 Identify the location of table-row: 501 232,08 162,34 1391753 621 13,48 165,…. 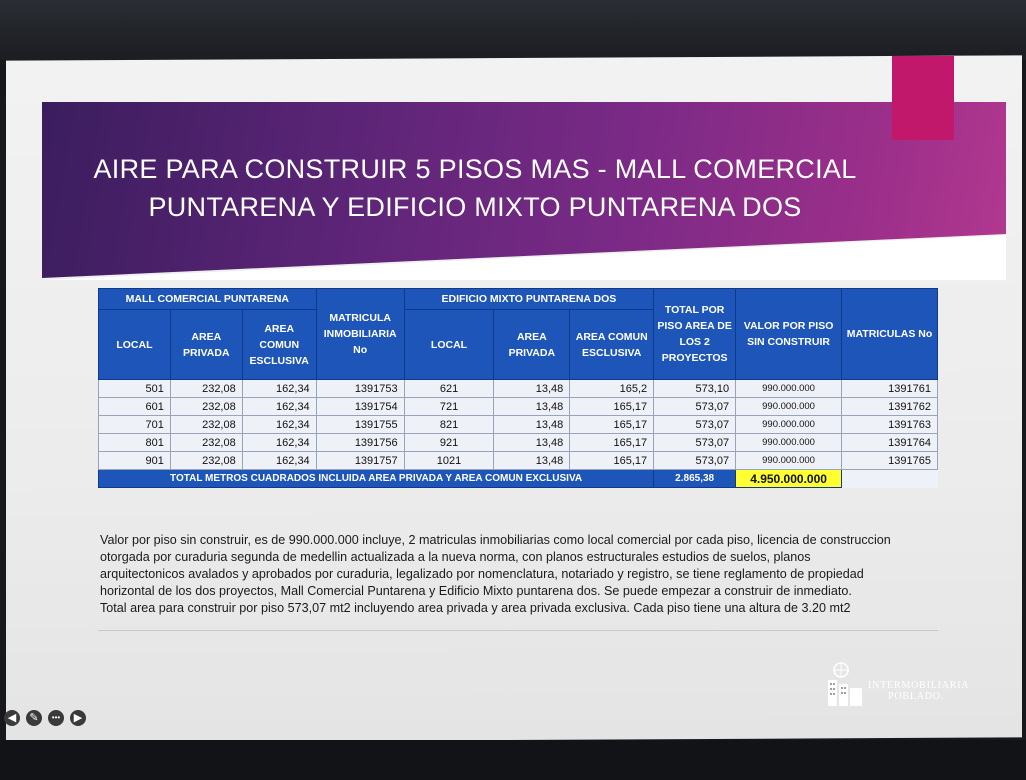
(518, 388).